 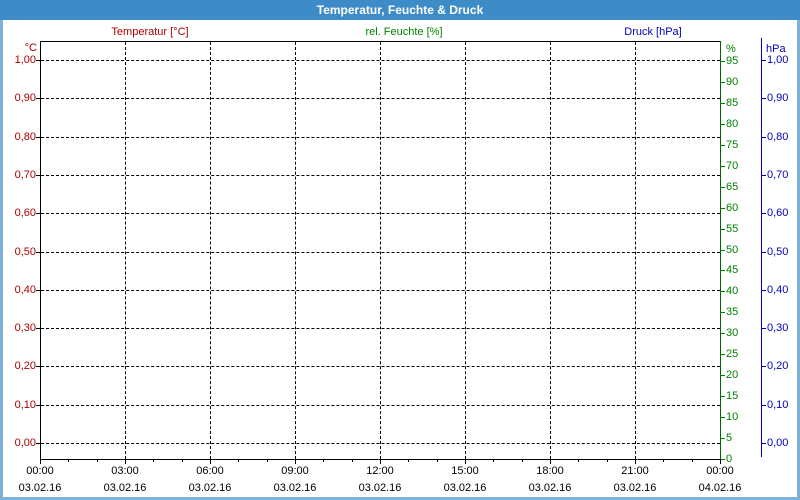 What do you see at coordinates (720, 471) in the screenshot?
I see `time-tick-label: 00:00` at bounding box center [720, 471].